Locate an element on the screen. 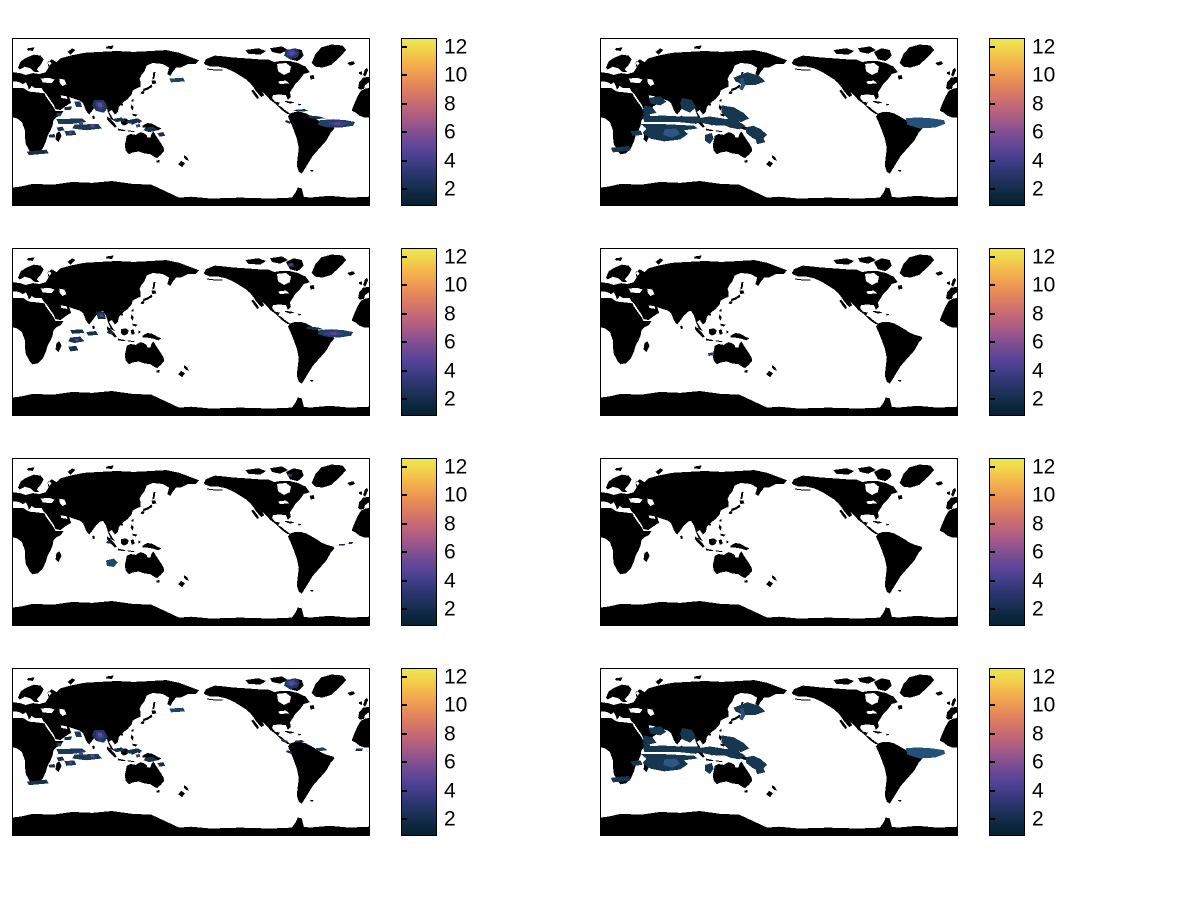  data-patch-arabian-sea-north is located at coordinates (657, 101).